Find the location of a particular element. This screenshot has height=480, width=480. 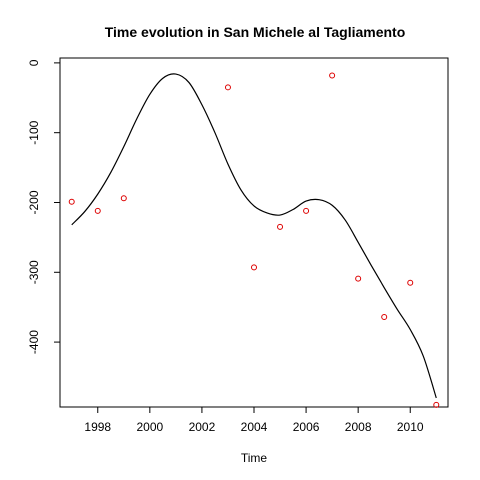

y-tick-label: -400 is located at coordinates (34, 342).